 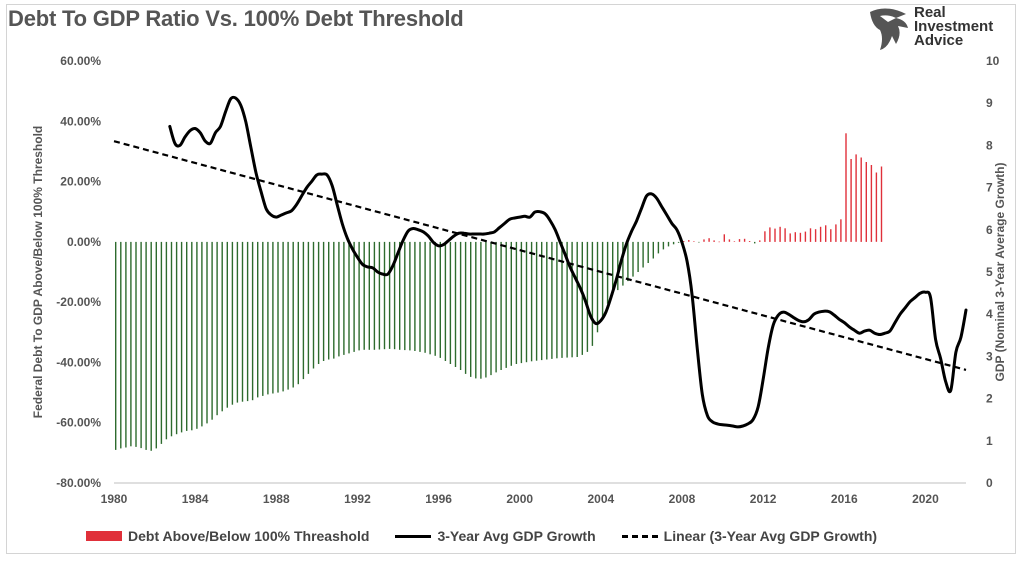 I want to click on y-right-tick-label: 0, so click(x=989, y=483).